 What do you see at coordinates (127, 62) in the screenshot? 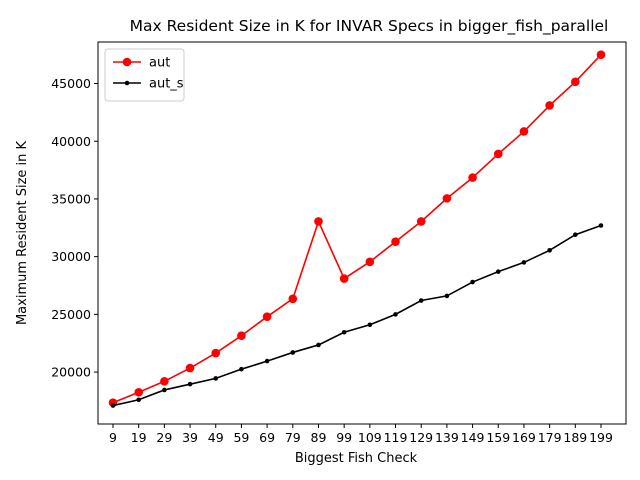
I see `legend-marker-aut` at bounding box center [127, 62].